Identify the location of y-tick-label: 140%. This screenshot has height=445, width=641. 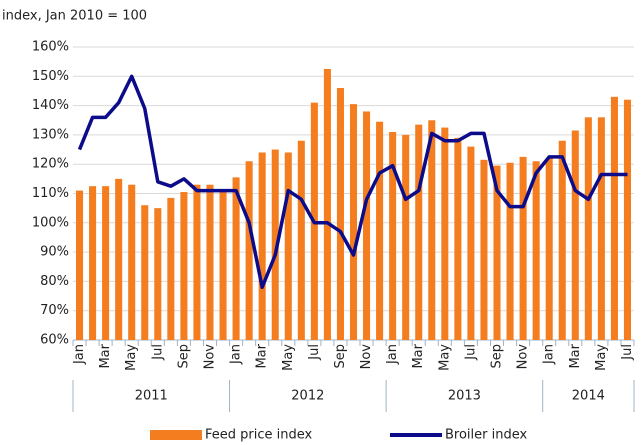
(50, 105).